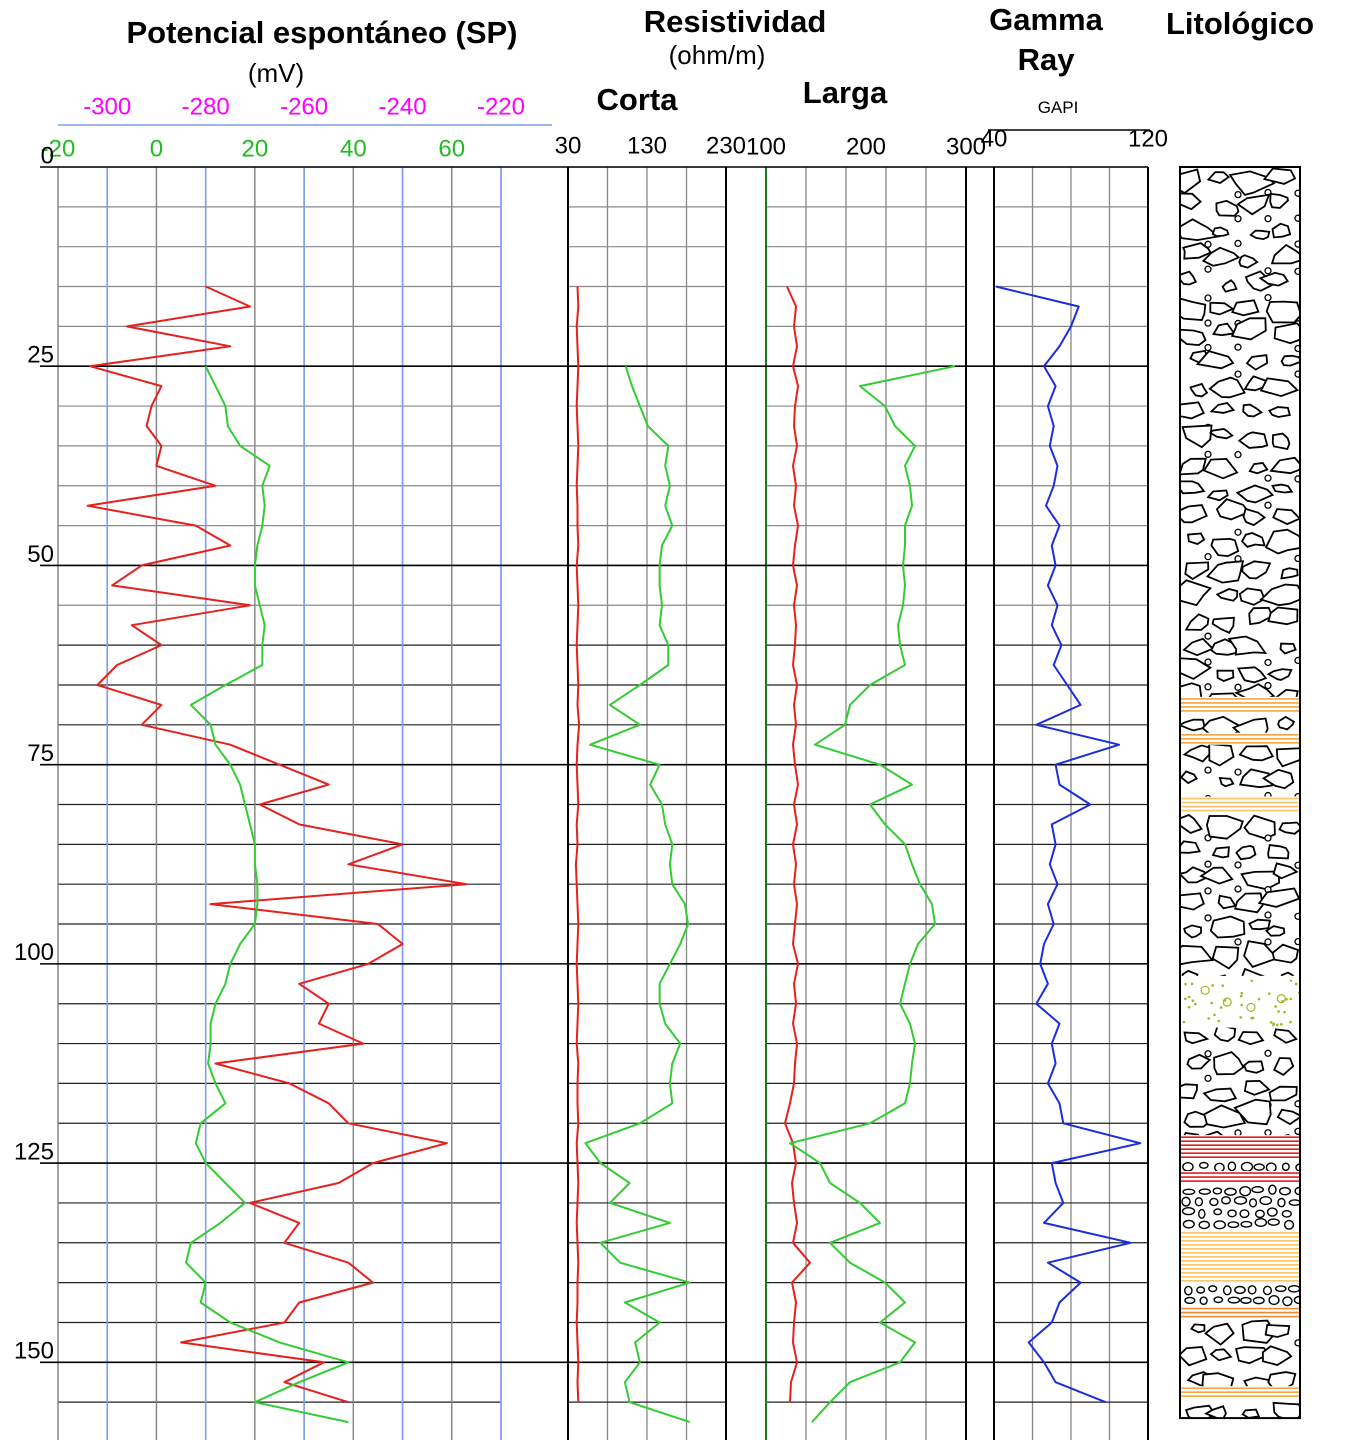  I want to click on x-tick-label: -300, so click(107, 106).